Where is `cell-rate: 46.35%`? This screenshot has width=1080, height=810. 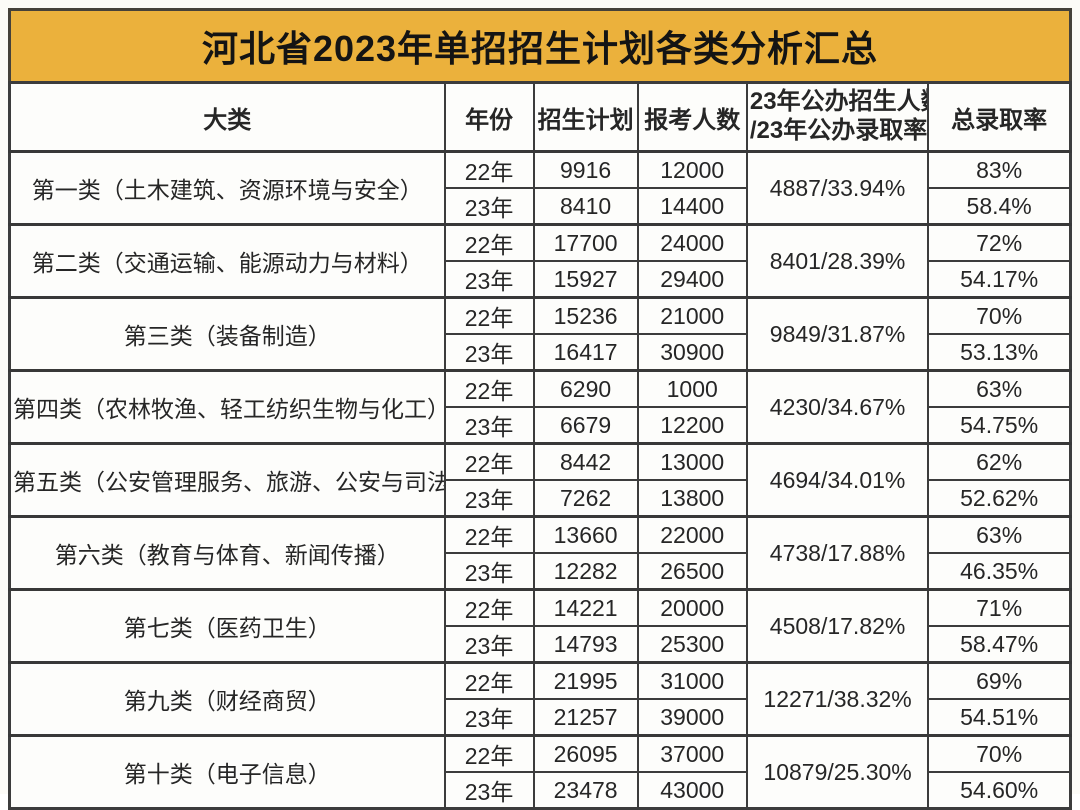 cell-rate: 46.35% is located at coordinates (999, 571).